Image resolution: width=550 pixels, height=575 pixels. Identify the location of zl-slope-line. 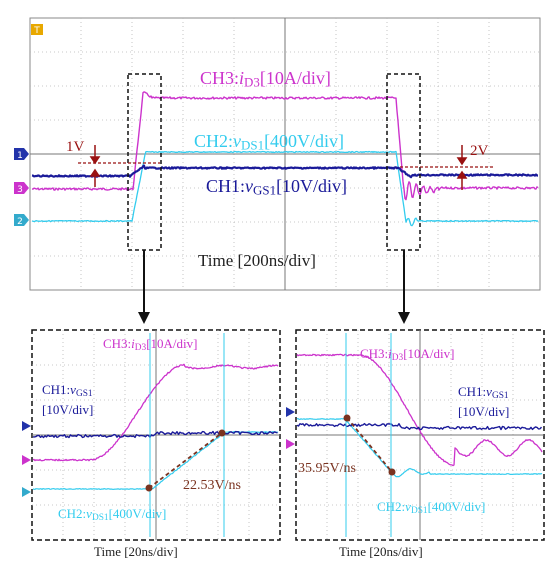
(185, 460).